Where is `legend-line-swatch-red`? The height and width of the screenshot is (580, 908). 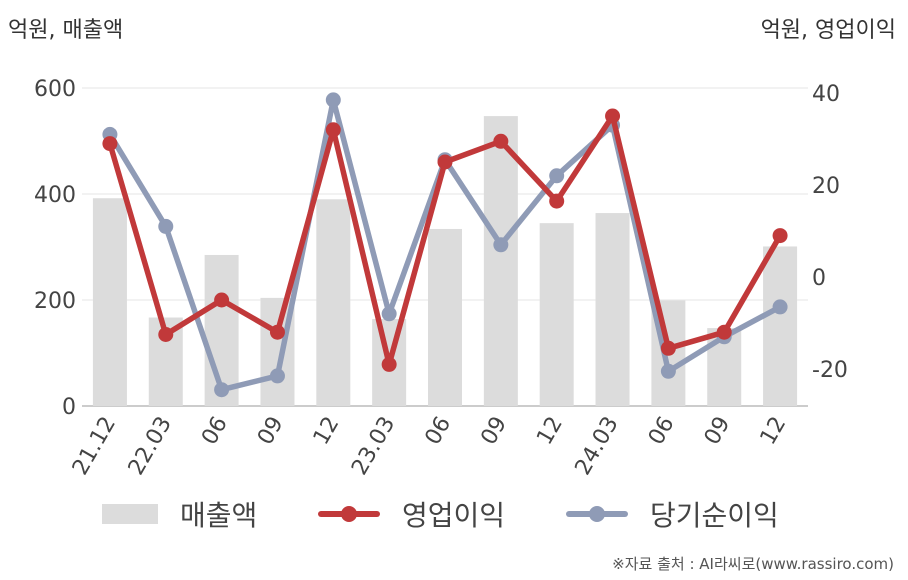 legend-line-swatch-red is located at coordinates (349, 514).